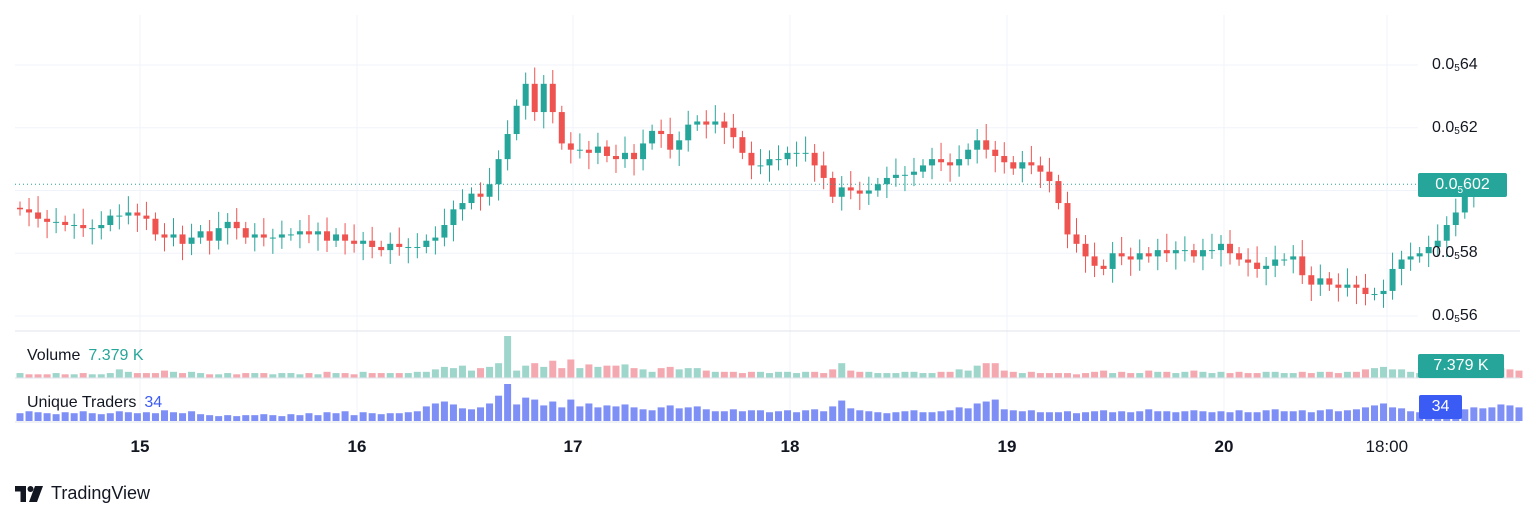  Describe the element at coordinates (29, 493) in the screenshot. I see `tradingview-logo-icon` at that location.